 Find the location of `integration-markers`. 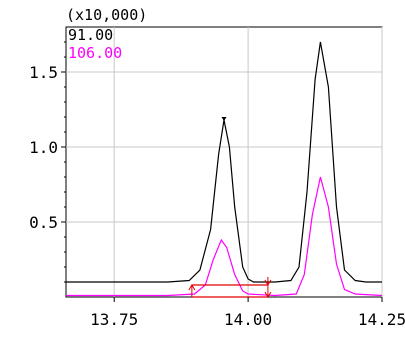

integration-markers is located at coordinates (230, 207).